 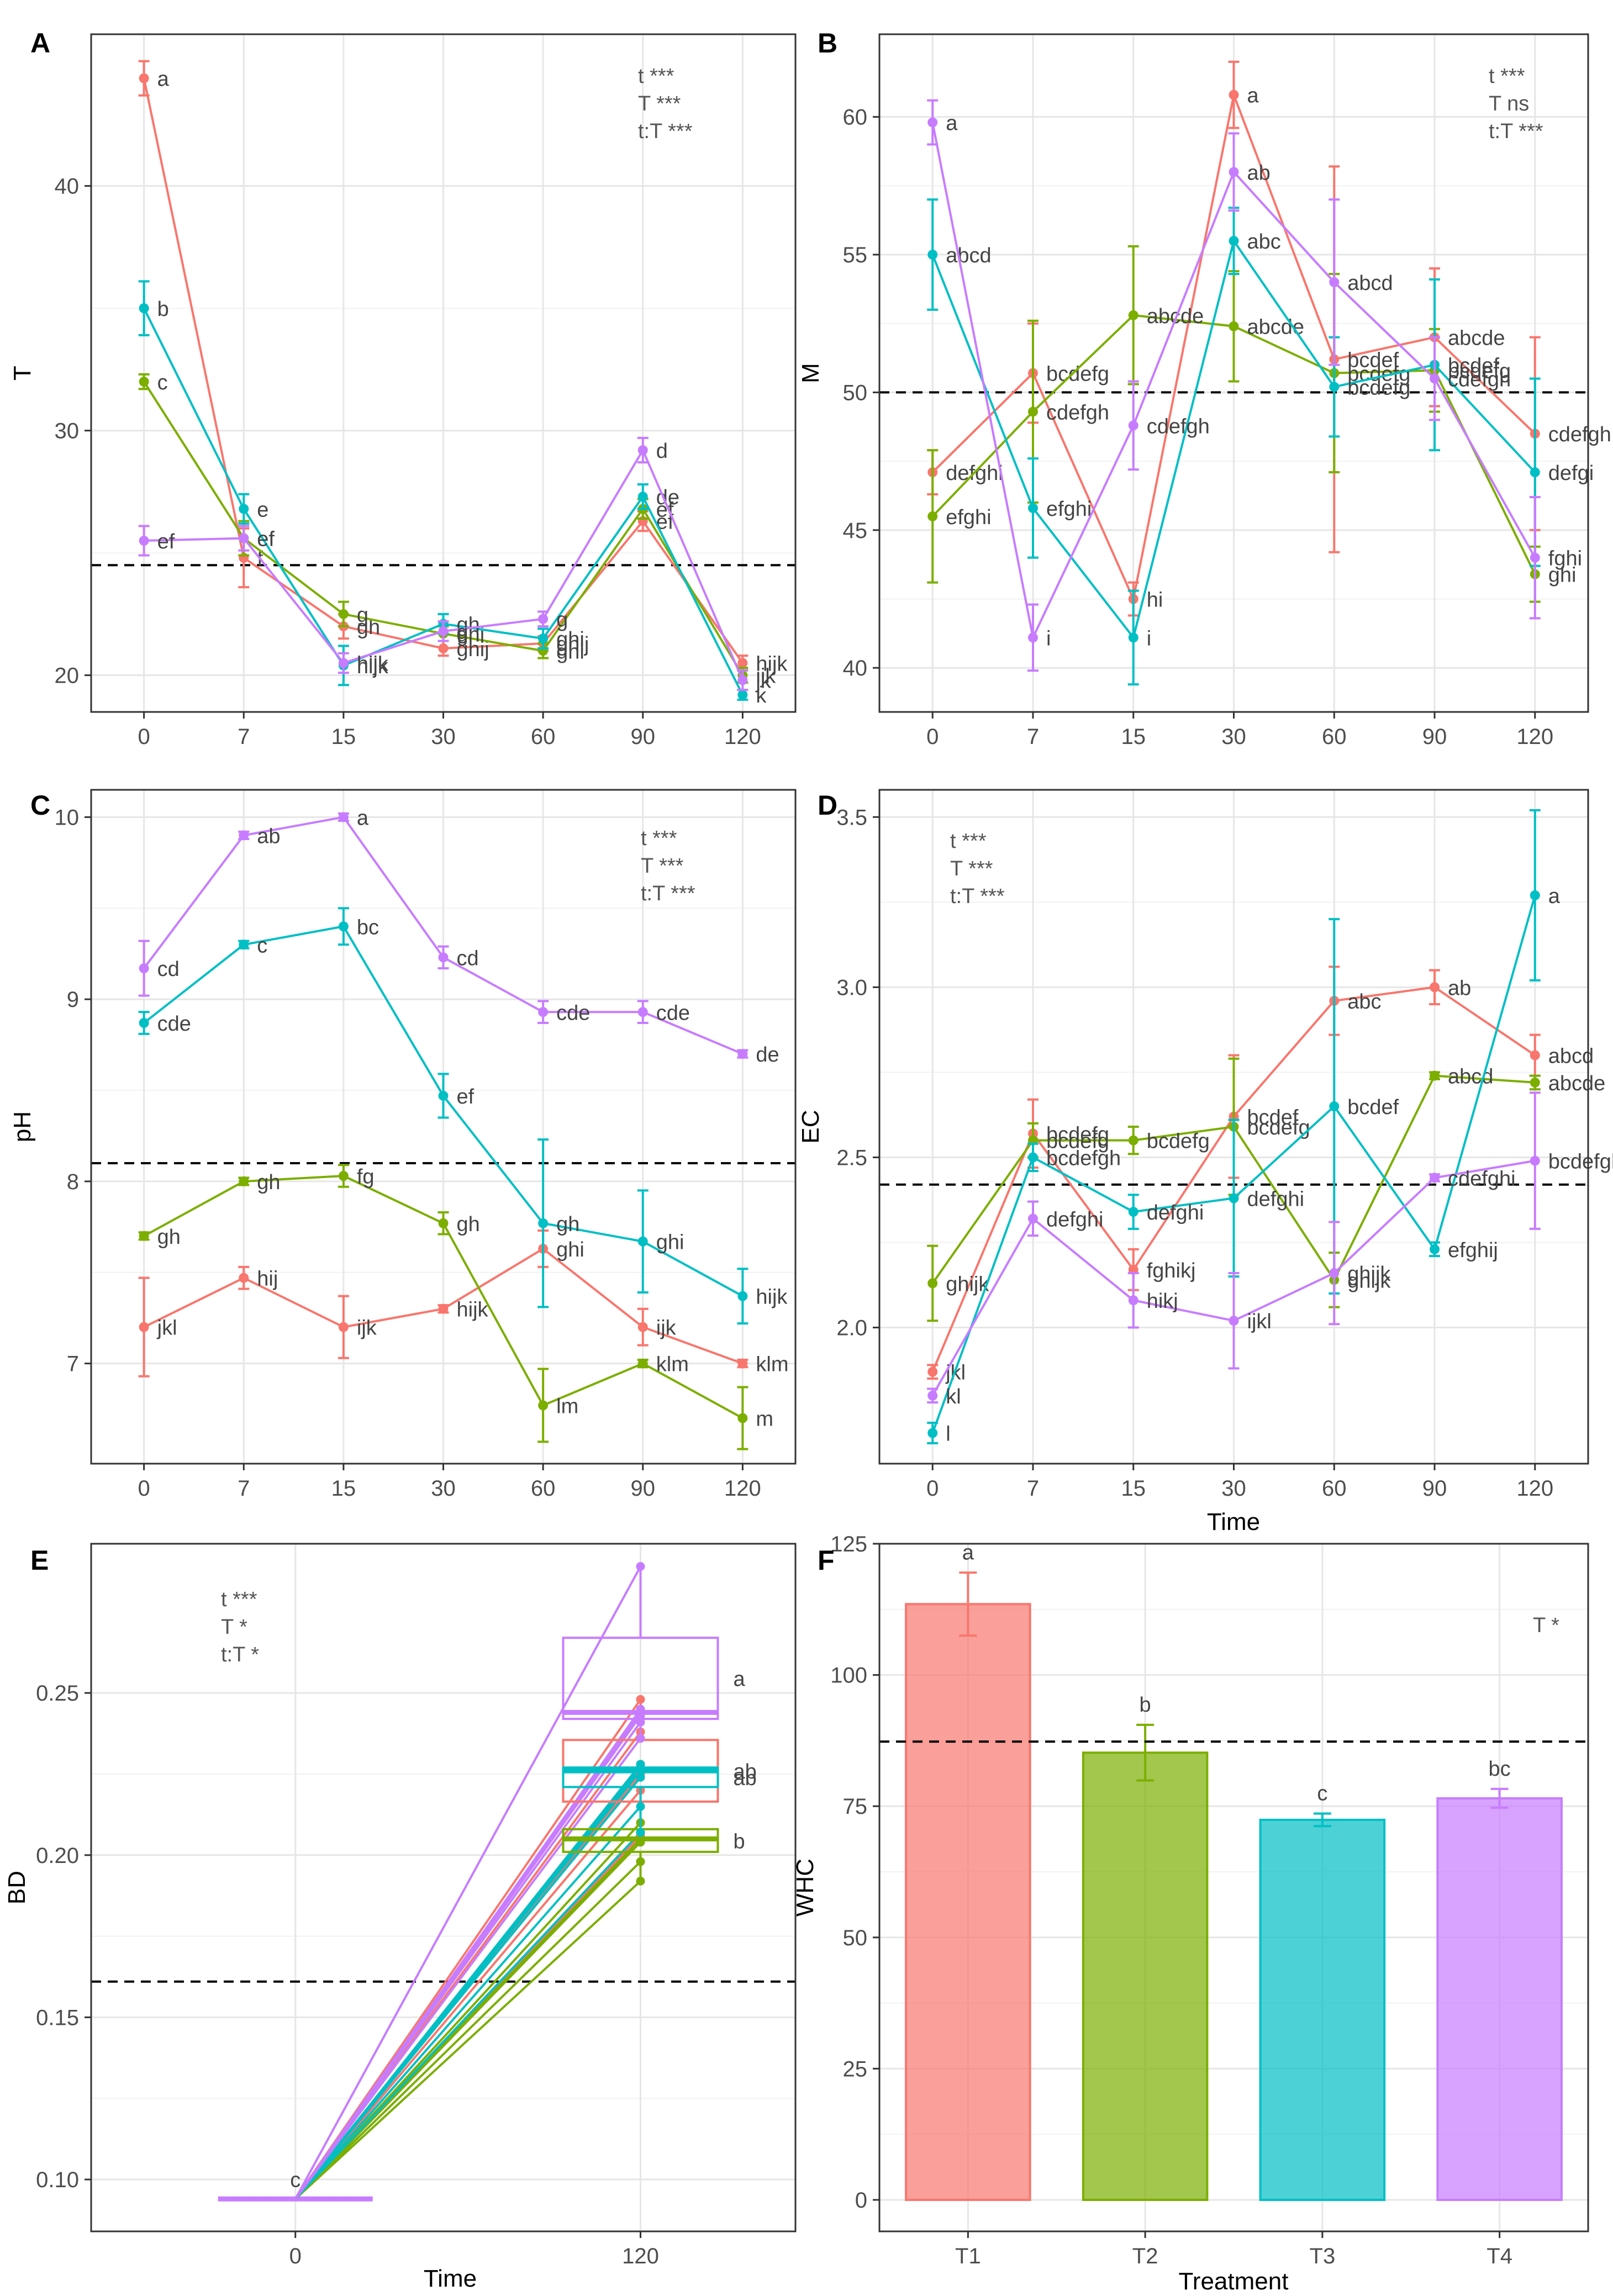 What do you see at coordinates (856, 118) in the screenshot?
I see `y-tick-label: 60` at bounding box center [856, 118].